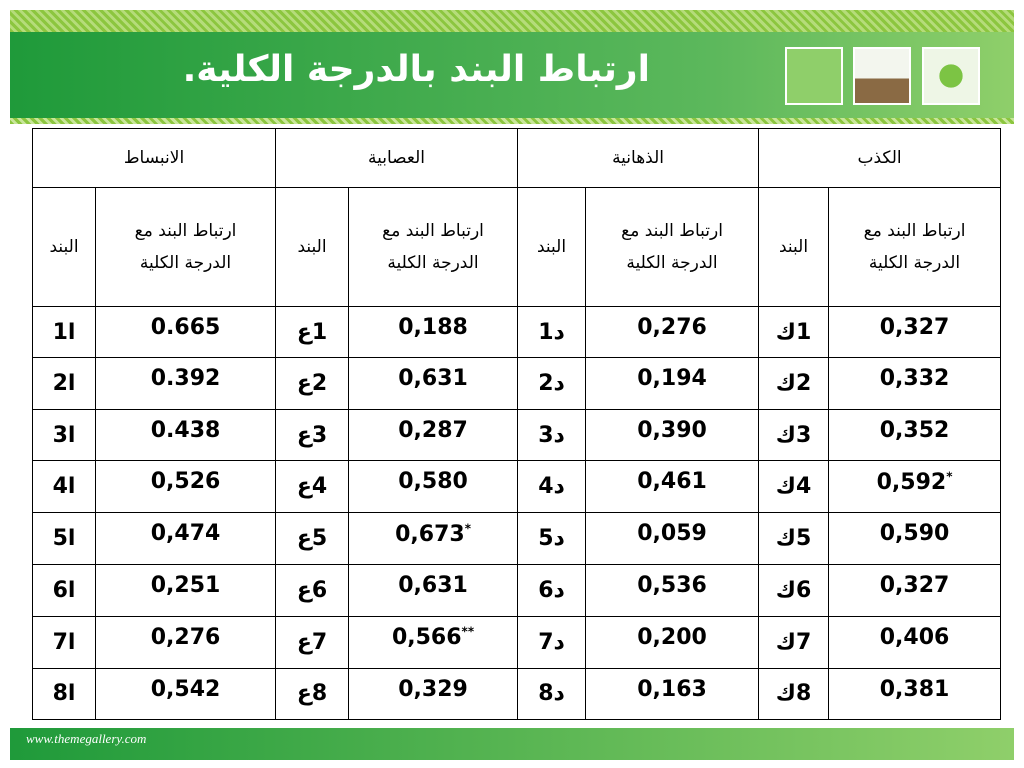 Image resolution: width=1024 pixels, height=768 pixels. What do you see at coordinates (794, 539) in the screenshot?
I see `item-cell: 5ك` at bounding box center [794, 539].